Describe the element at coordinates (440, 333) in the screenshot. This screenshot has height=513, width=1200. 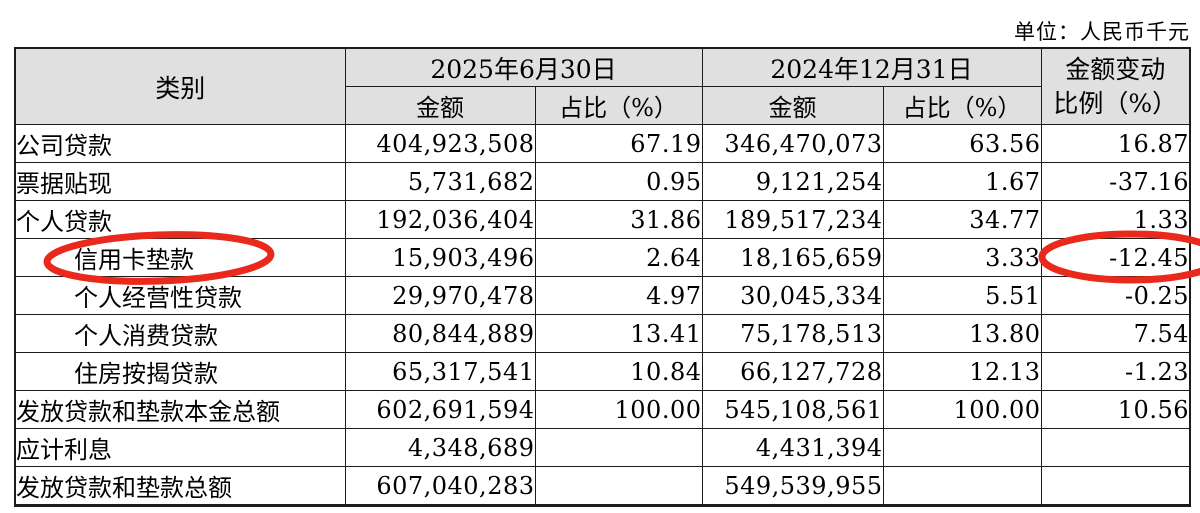
I see `cell-amount-2025: 80,844,889` at that location.